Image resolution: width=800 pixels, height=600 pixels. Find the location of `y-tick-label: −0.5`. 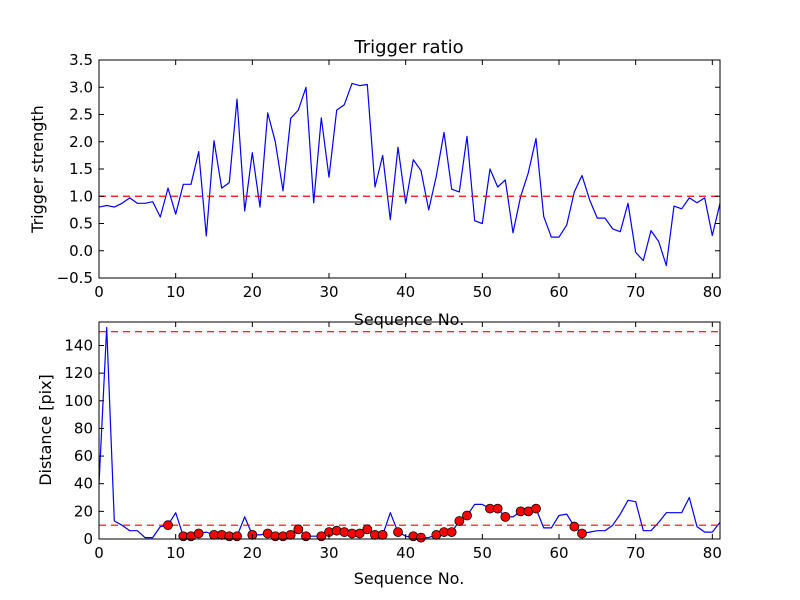

y-tick-label: −0.5 is located at coordinates (75, 278).